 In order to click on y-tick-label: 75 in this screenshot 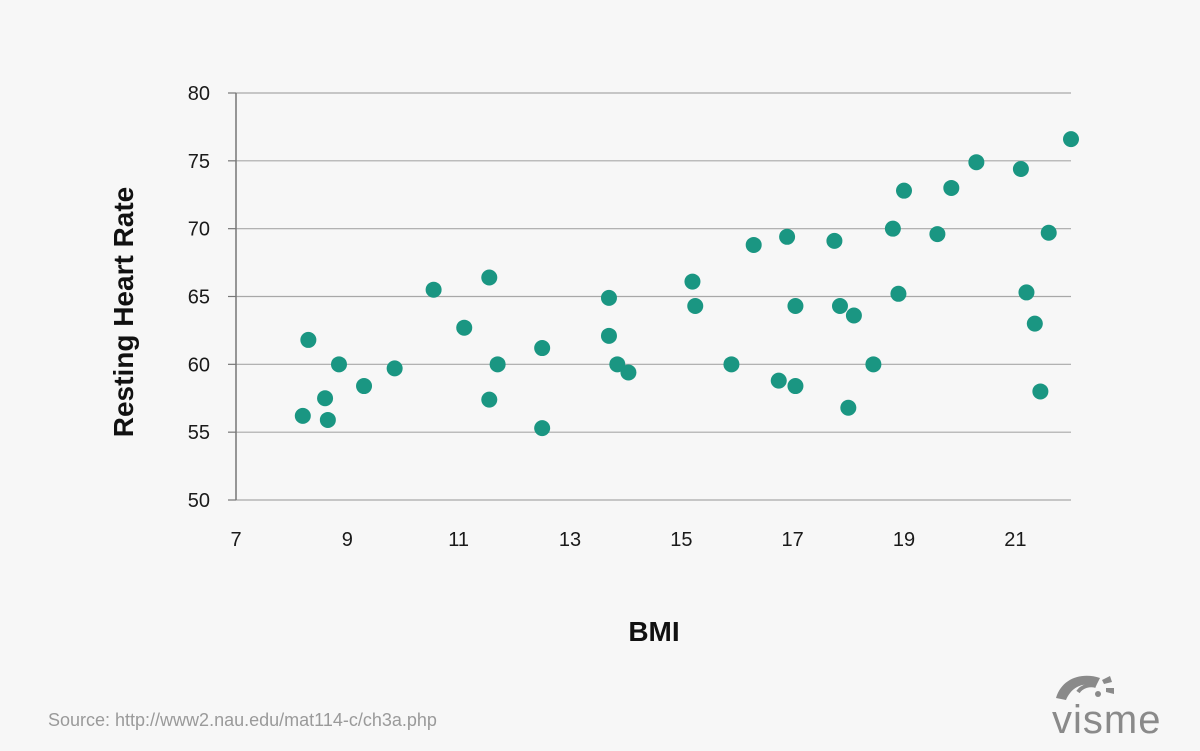, I will do `click(199, 162)`.